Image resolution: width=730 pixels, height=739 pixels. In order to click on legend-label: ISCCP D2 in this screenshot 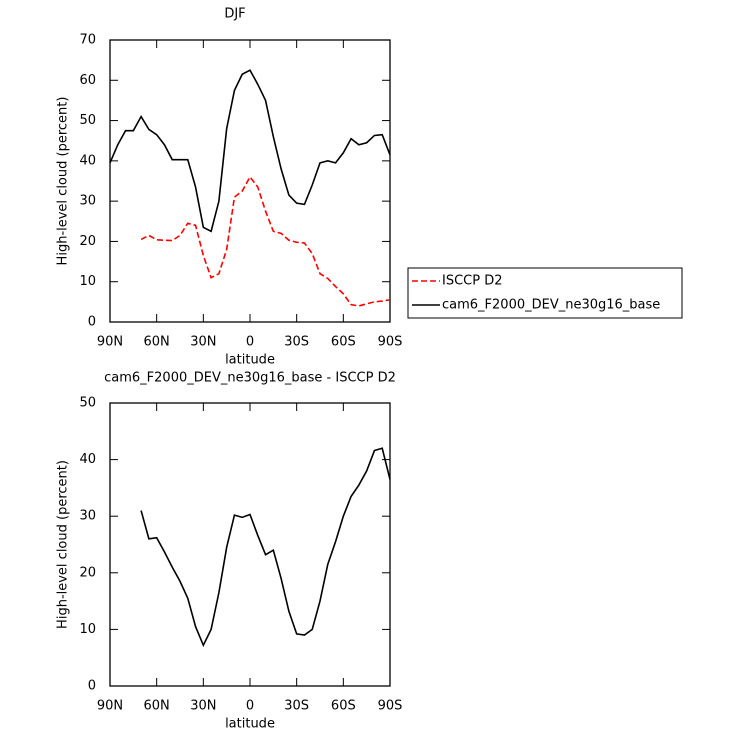, I will do `click(472, 281)`.